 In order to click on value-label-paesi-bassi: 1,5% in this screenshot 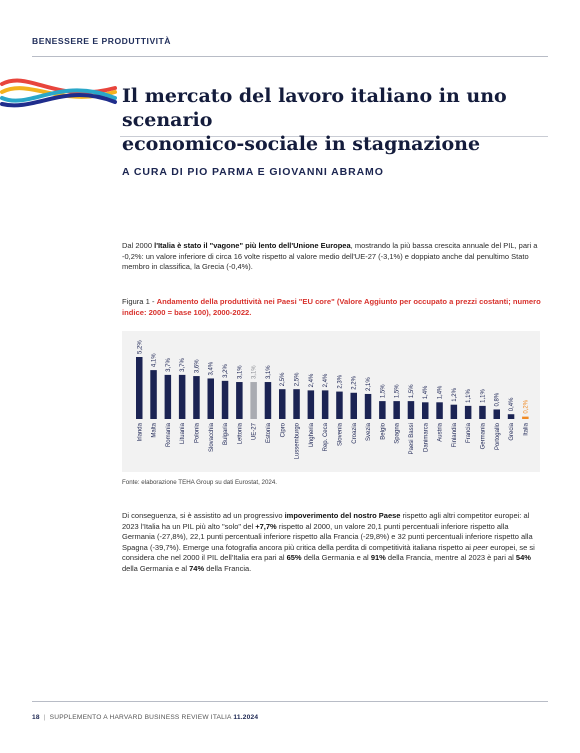, I will do `click(412, 391)`.